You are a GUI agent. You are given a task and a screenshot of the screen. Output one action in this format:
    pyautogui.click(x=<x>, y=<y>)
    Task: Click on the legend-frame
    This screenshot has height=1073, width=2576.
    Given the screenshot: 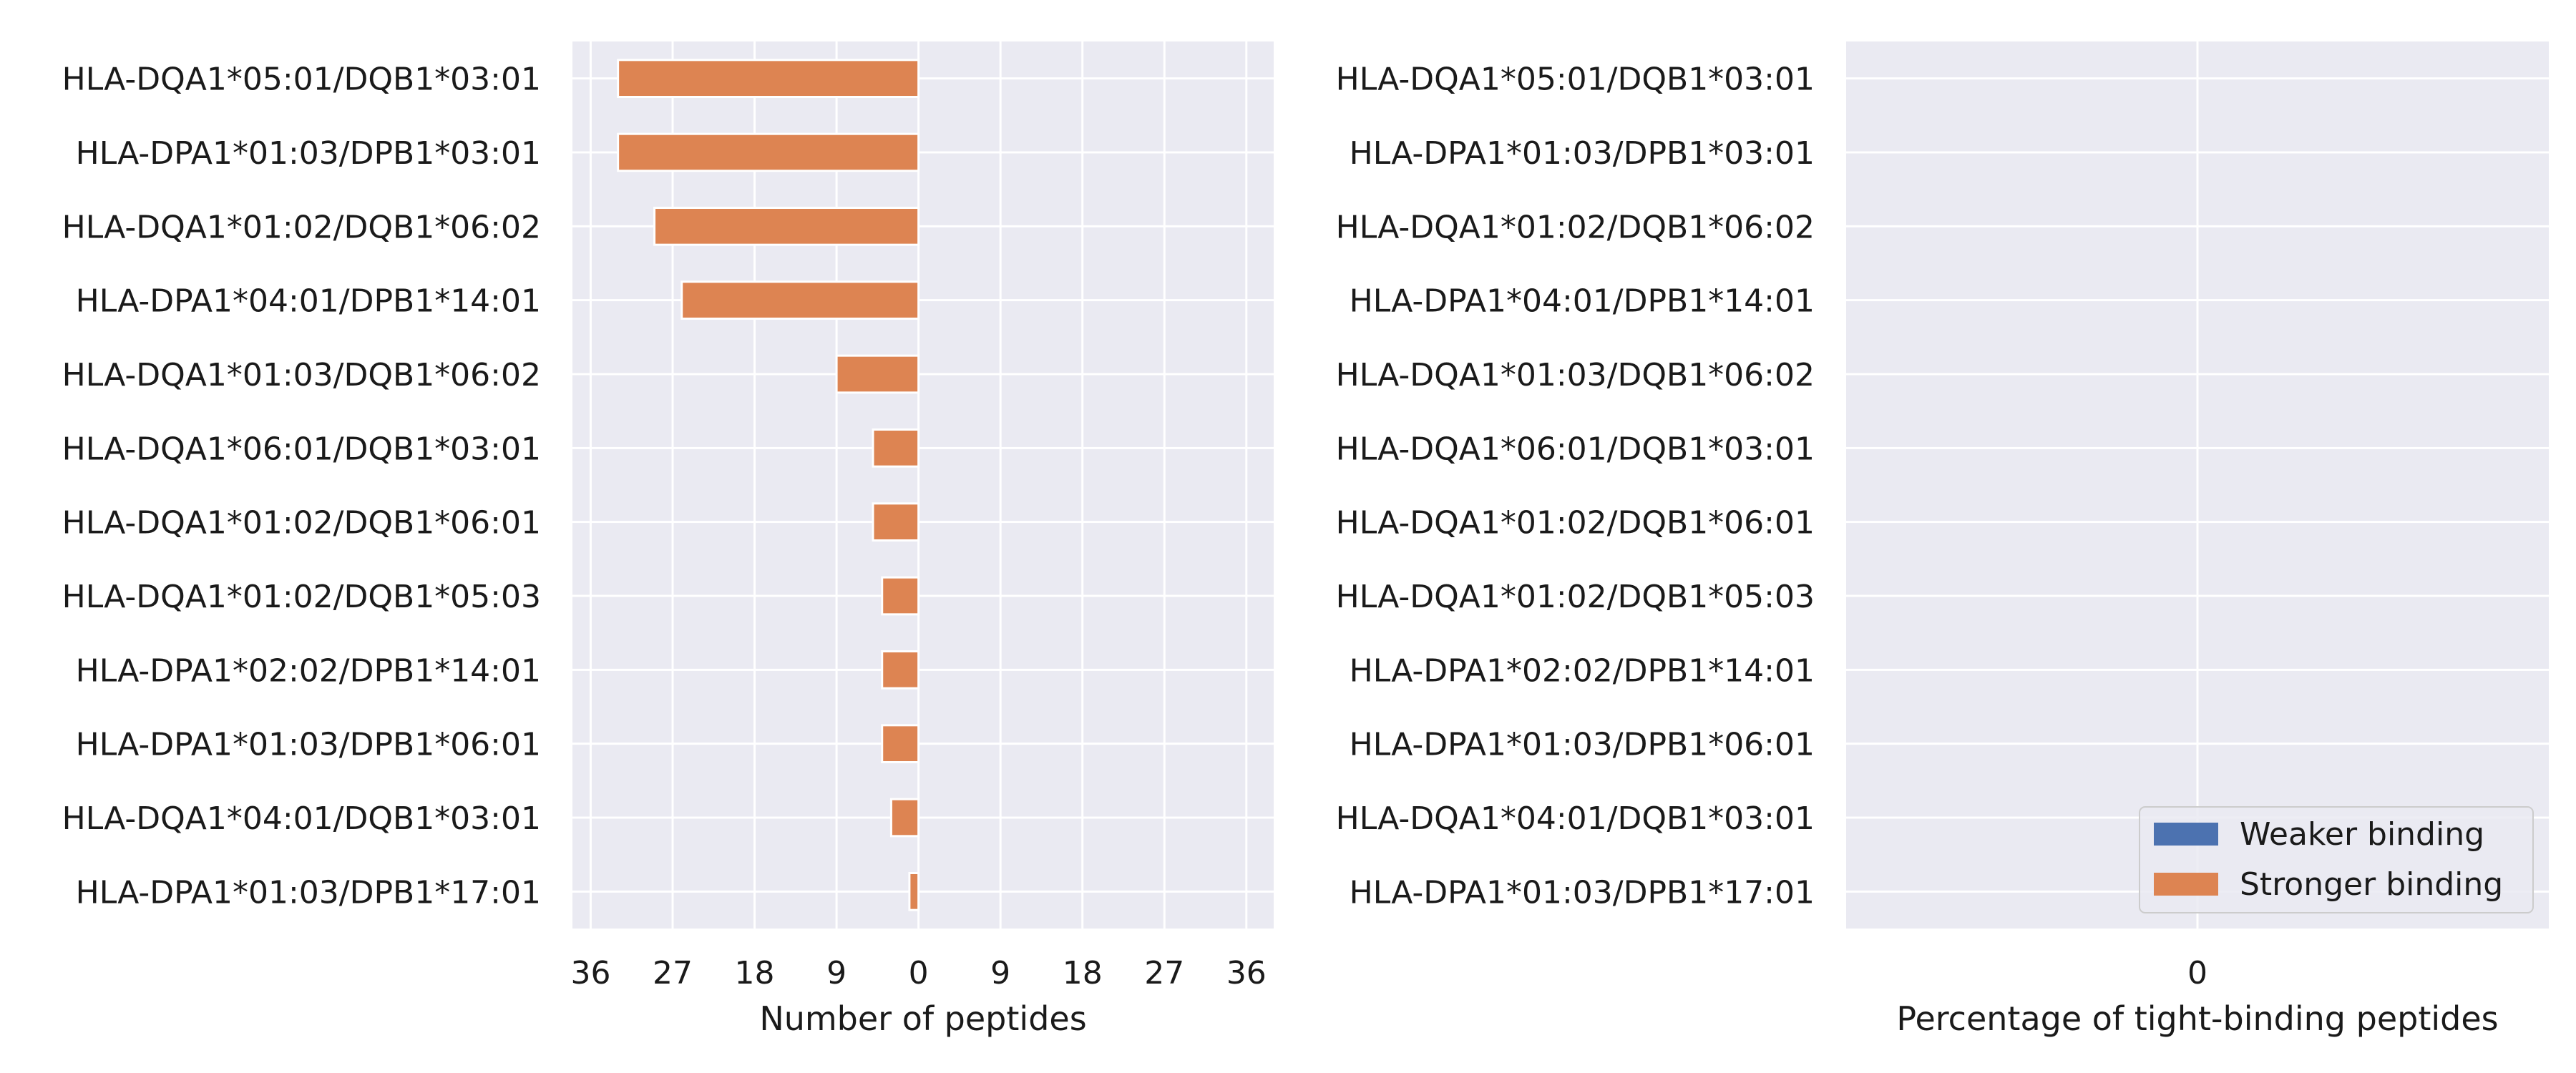 What is the action you would take?
    pyautogui.click(x=2336, y=859)
    